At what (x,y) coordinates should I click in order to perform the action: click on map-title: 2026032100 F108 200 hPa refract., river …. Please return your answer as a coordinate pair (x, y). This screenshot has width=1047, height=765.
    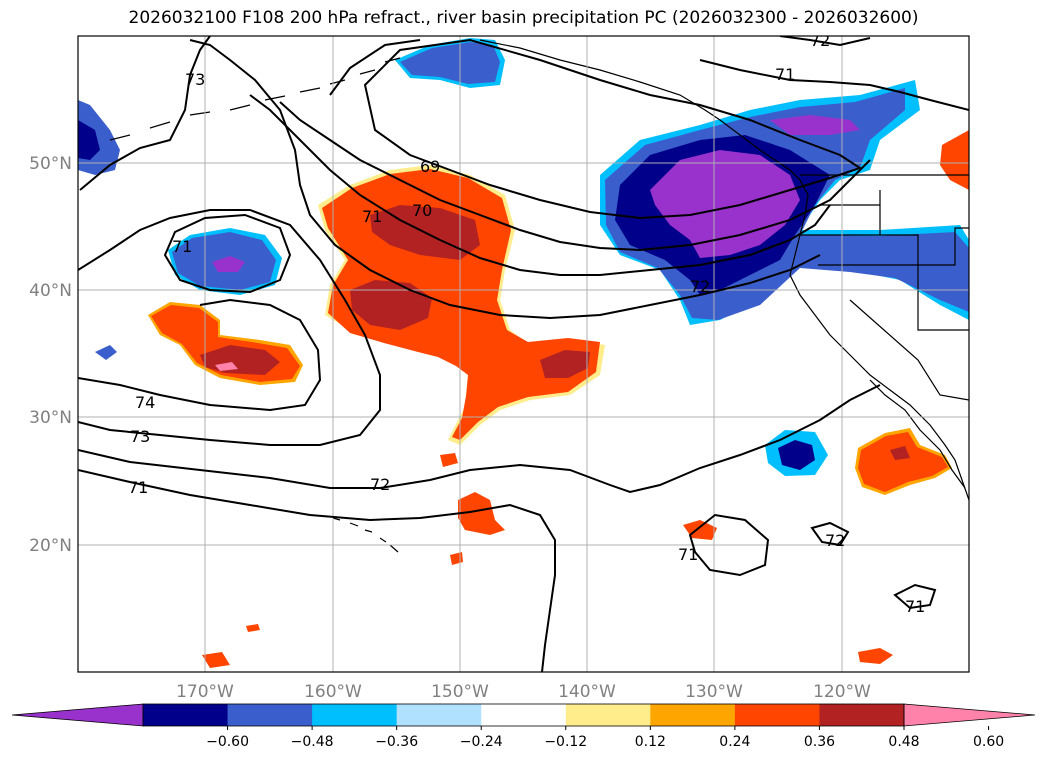
    Looking at the image, I should click on (523, 18).